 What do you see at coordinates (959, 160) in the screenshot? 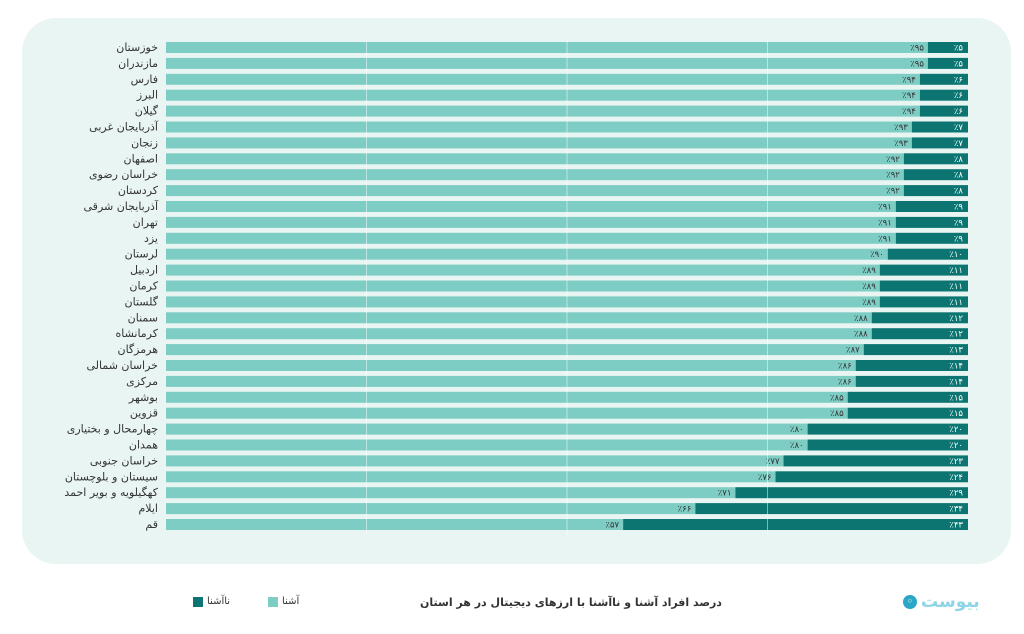
I see `value-label-unaware: ٪۸` at bounding box center [959, 160].